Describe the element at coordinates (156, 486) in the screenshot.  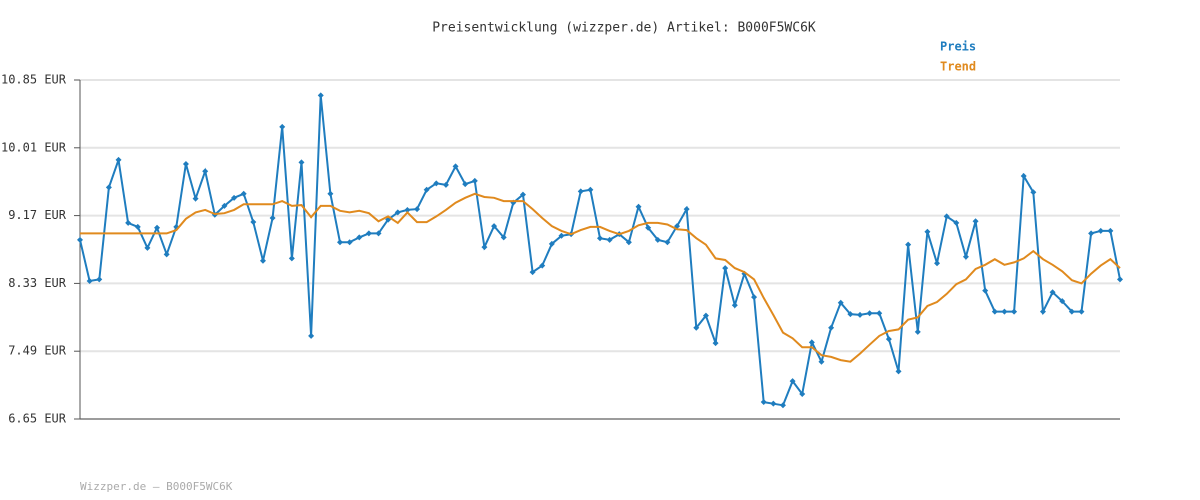
I see `footer: Wizzper.de – B000F5WC6K` at that location.